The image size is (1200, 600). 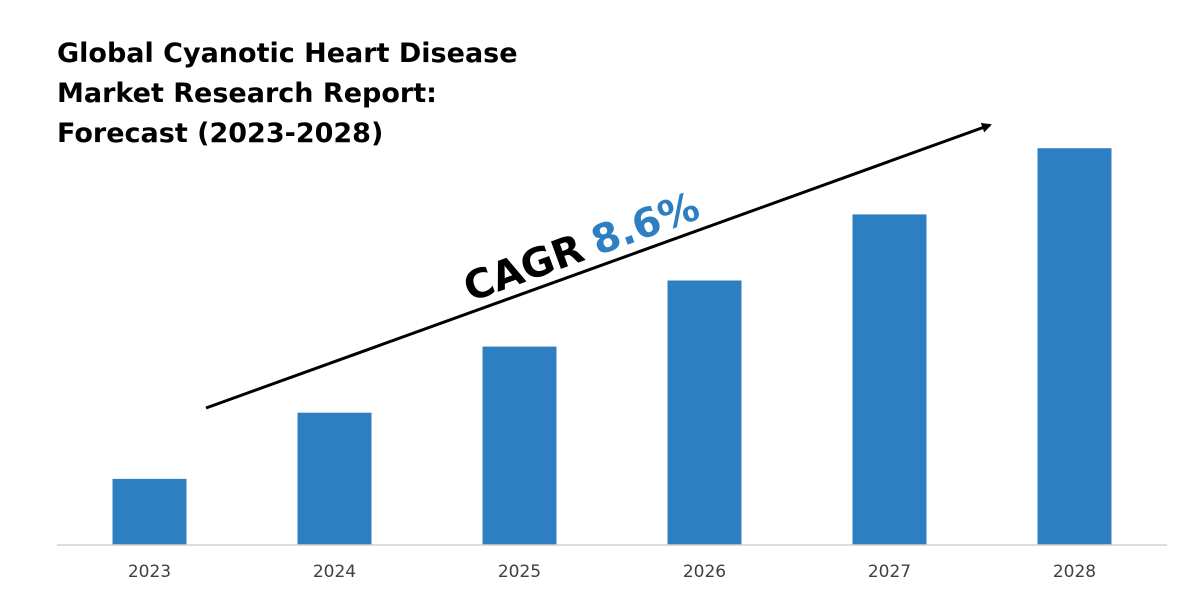 What do you see at coordinates (334, 572) in the screenshot?
I see `x-tick-label-2024: 2024` at bounding box center [334, 572].